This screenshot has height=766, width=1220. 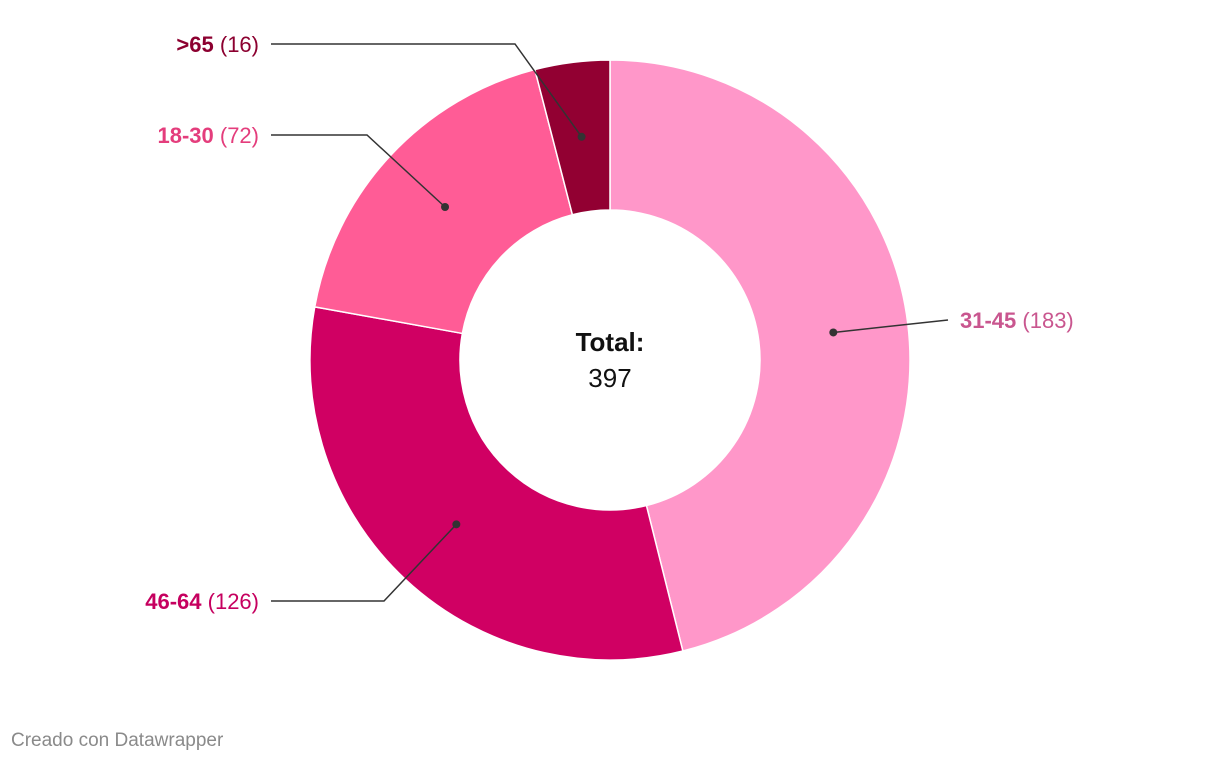 What do you see at coordinates (185, 135) in the screenshot?
I see `slice-label-category: 18-30` at bounding box center [185, 135].